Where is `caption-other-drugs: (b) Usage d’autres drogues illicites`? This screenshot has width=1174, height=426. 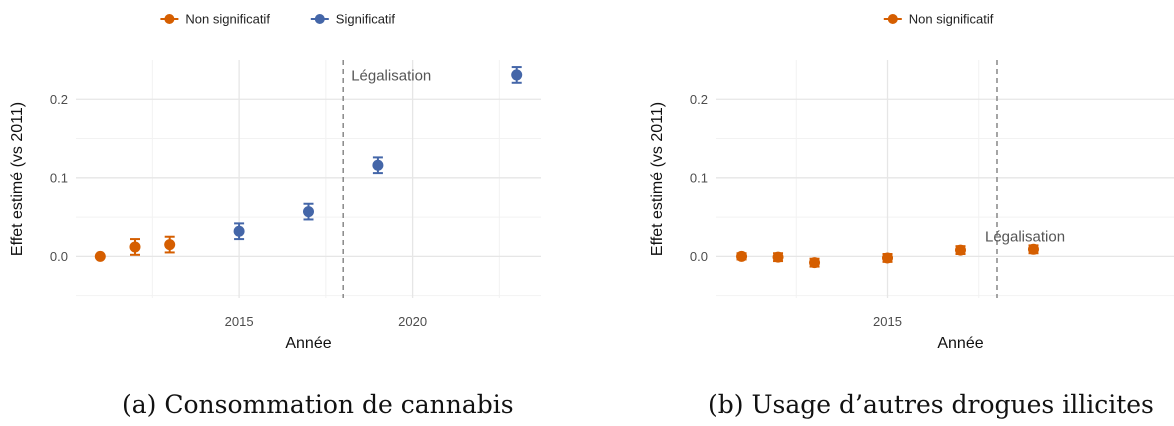
caption-other-drugs: (b) Usage d’autres drogues illicites is located at coordinates (931, 404).